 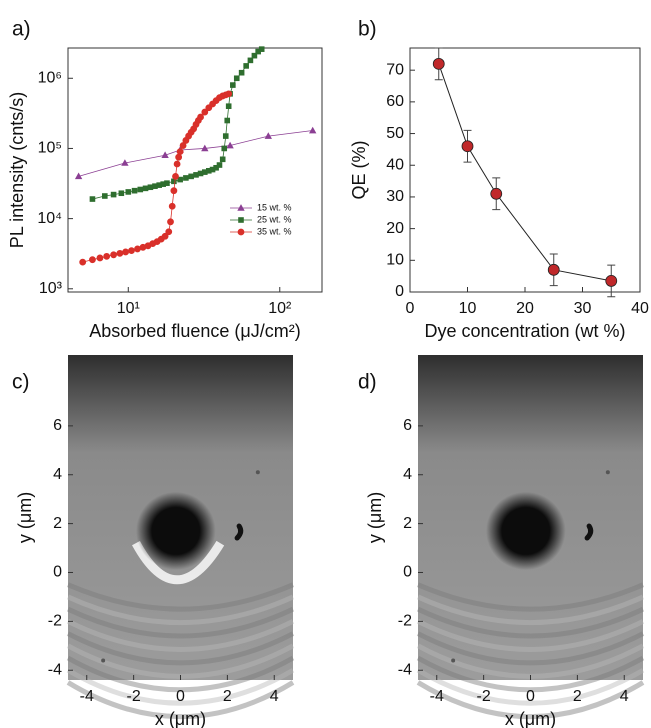 What do you see at coordinates (49, 218) in the screenshot?
I see `y-tick-label: 10⁴` at bounding box center [49, 218].